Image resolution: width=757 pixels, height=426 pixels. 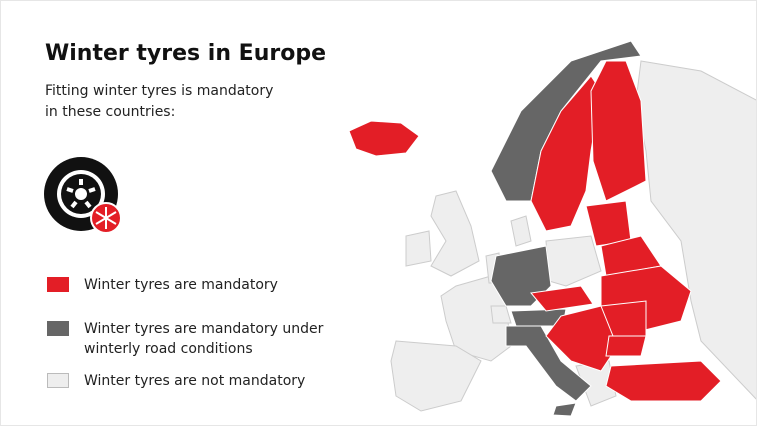 I want to click on subtitle: in these countries:, so click(x=110, y=112).